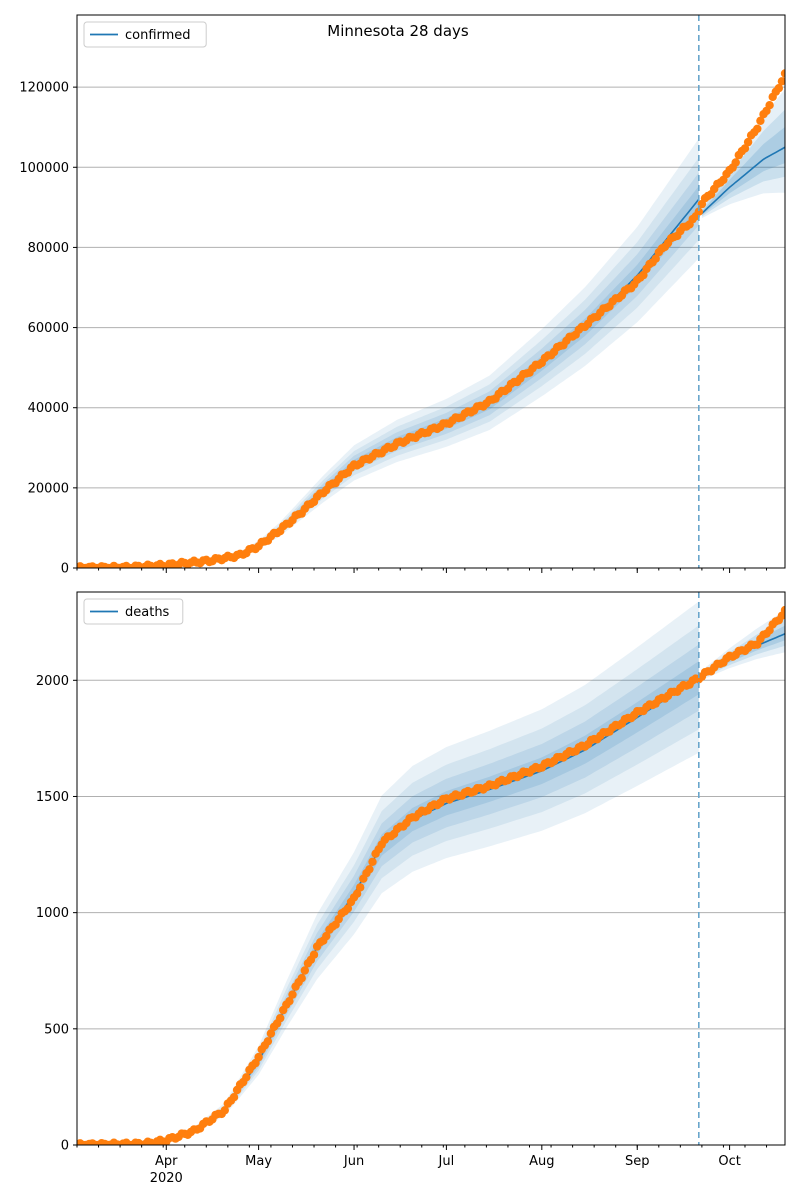  Describe the element at coordinates (258, 1161) in the screenshot. I see `x-tick-label: May` at that location.